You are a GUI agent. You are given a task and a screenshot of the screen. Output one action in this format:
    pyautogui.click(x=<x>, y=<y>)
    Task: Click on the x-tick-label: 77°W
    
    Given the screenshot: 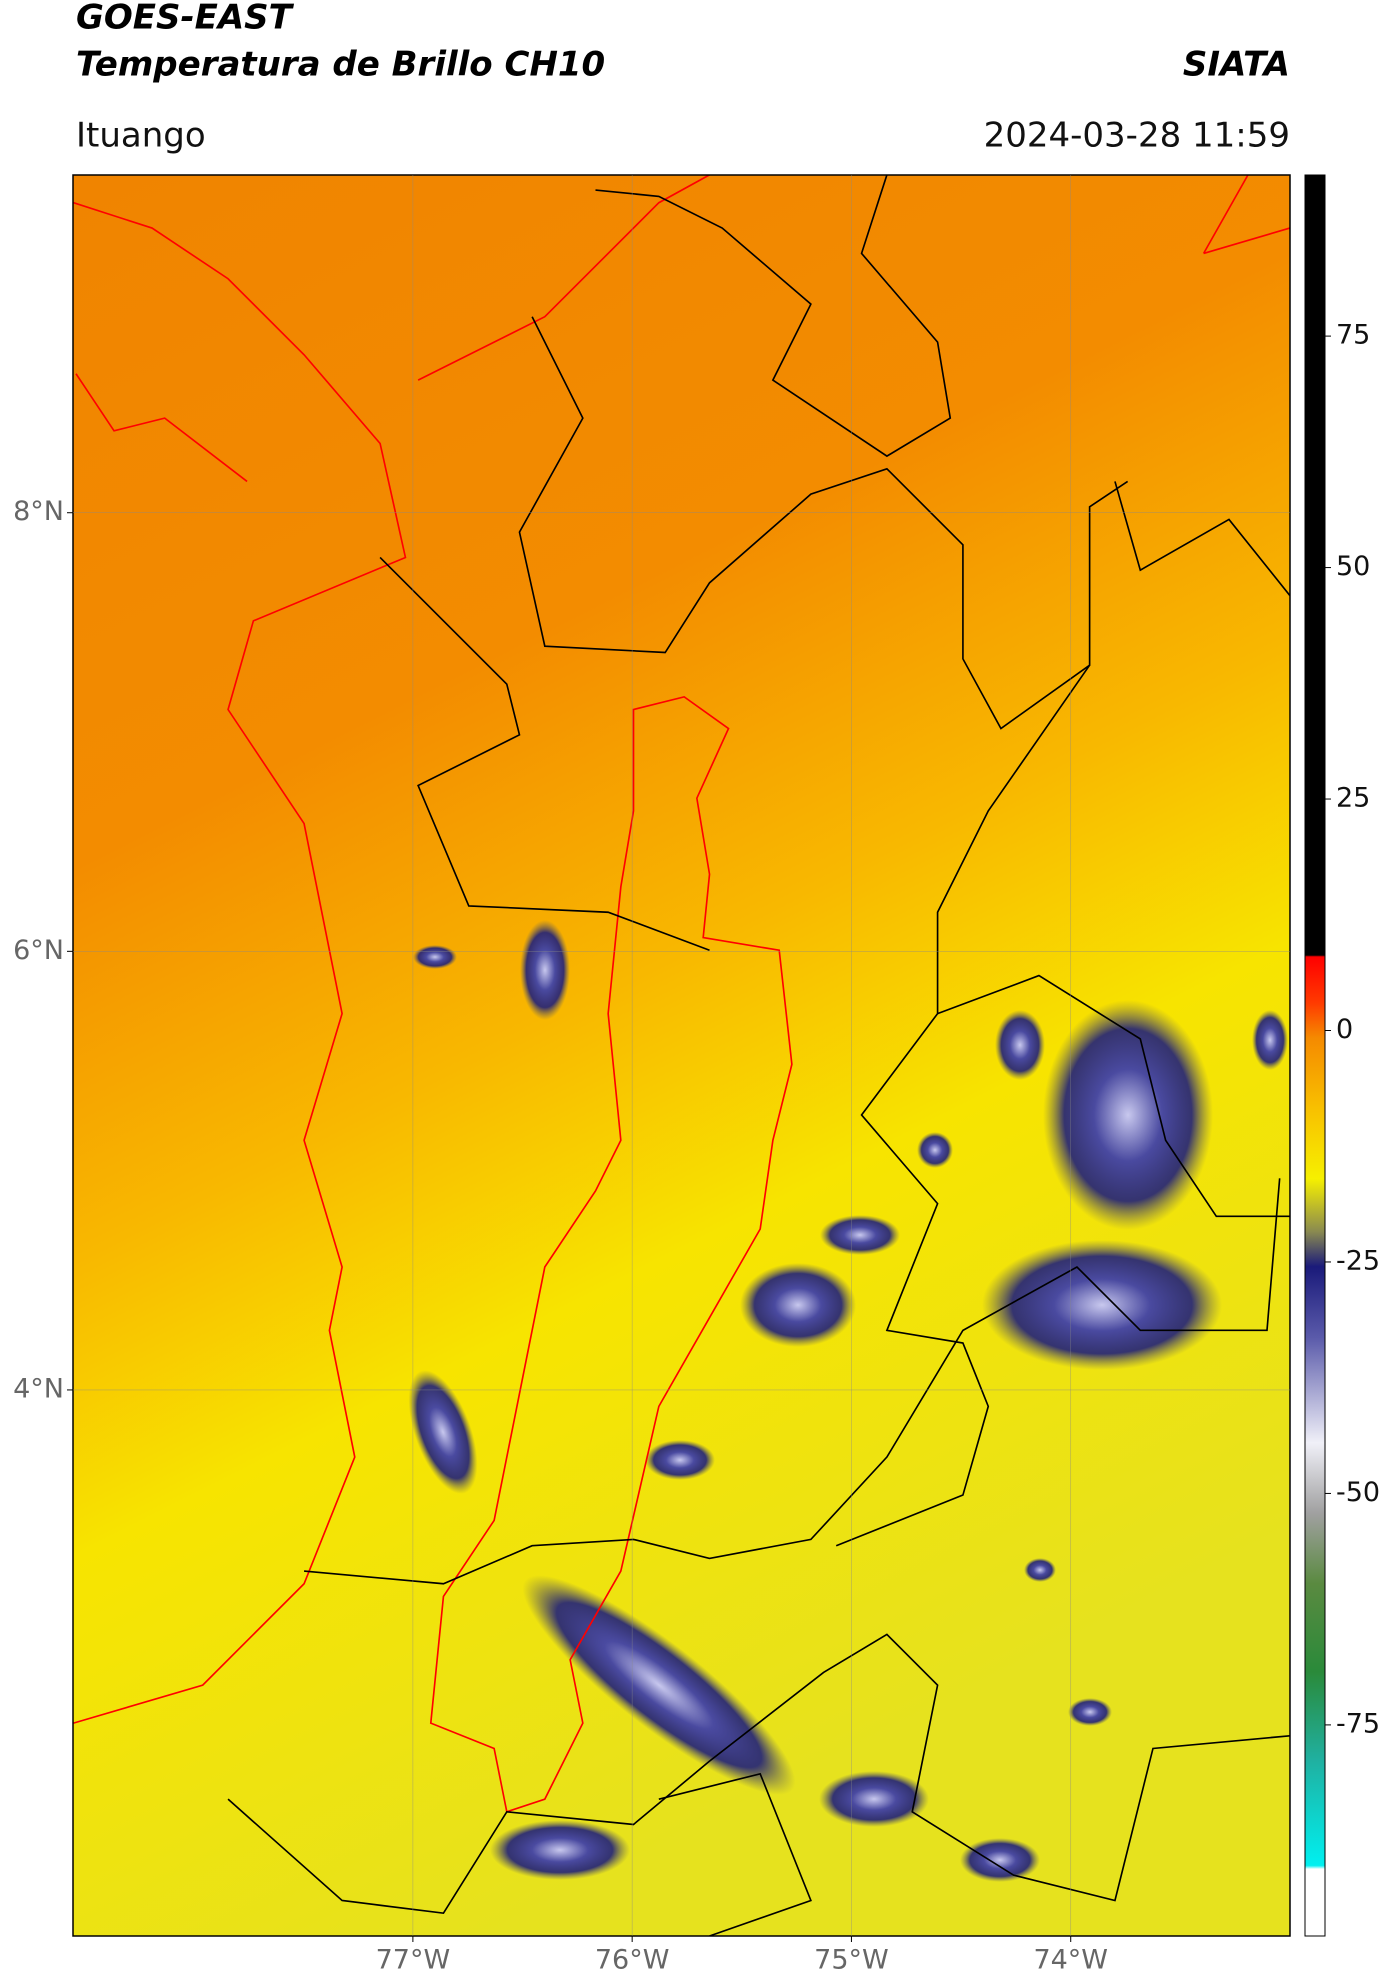 What is the action you would take?
    pyautogui.click(x=413, y=1960)
    